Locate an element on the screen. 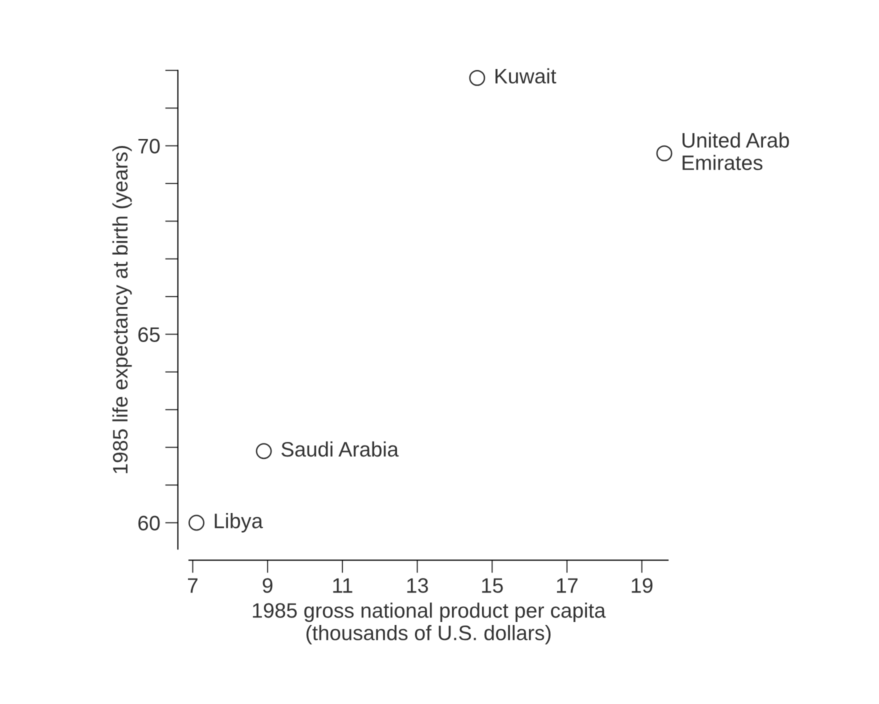 This screenshot has height=704, width=879. x-tick-label: 13 is located at coordinates (417, 585).